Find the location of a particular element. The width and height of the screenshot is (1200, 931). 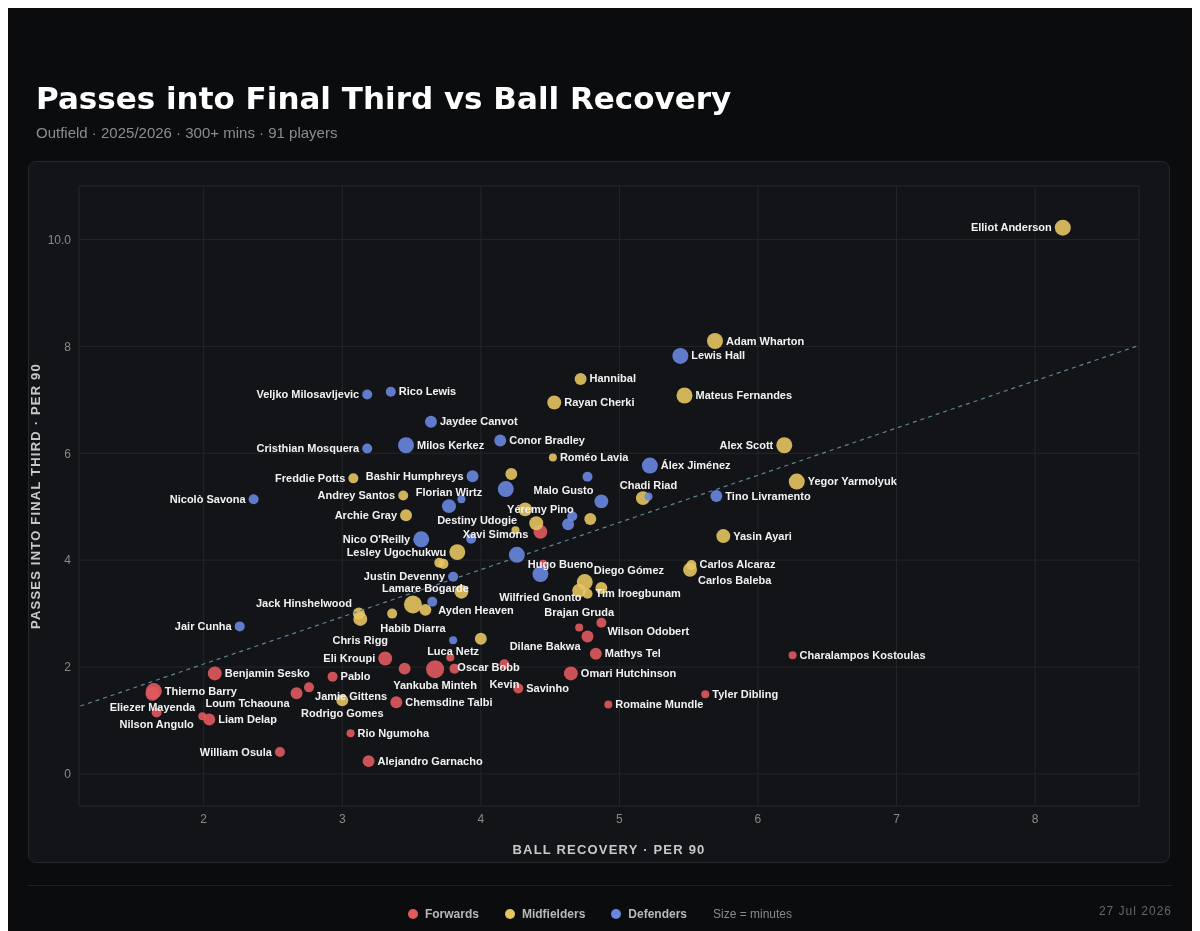

annotation: Álex Jiménez is located at coordinates (696, 465).